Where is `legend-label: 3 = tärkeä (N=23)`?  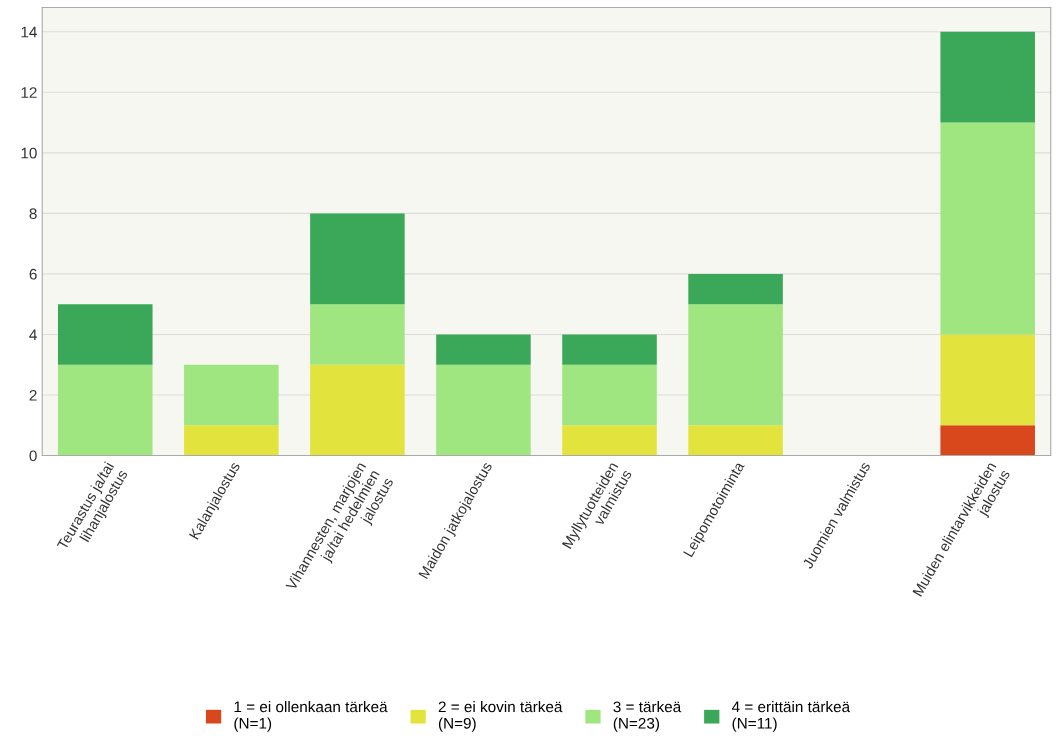 legend-label: 3 = tärkeä (N=23) is located at coordinates (647, 716).